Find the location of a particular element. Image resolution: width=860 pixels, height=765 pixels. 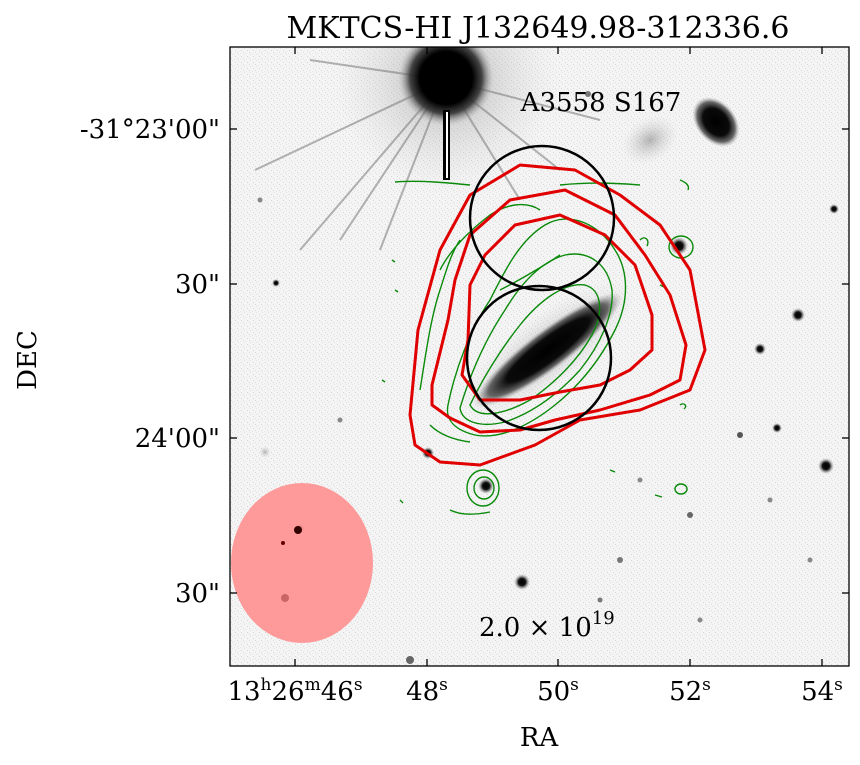

y-tick-label-2: 24'00" is located at coordinates (177, 439).